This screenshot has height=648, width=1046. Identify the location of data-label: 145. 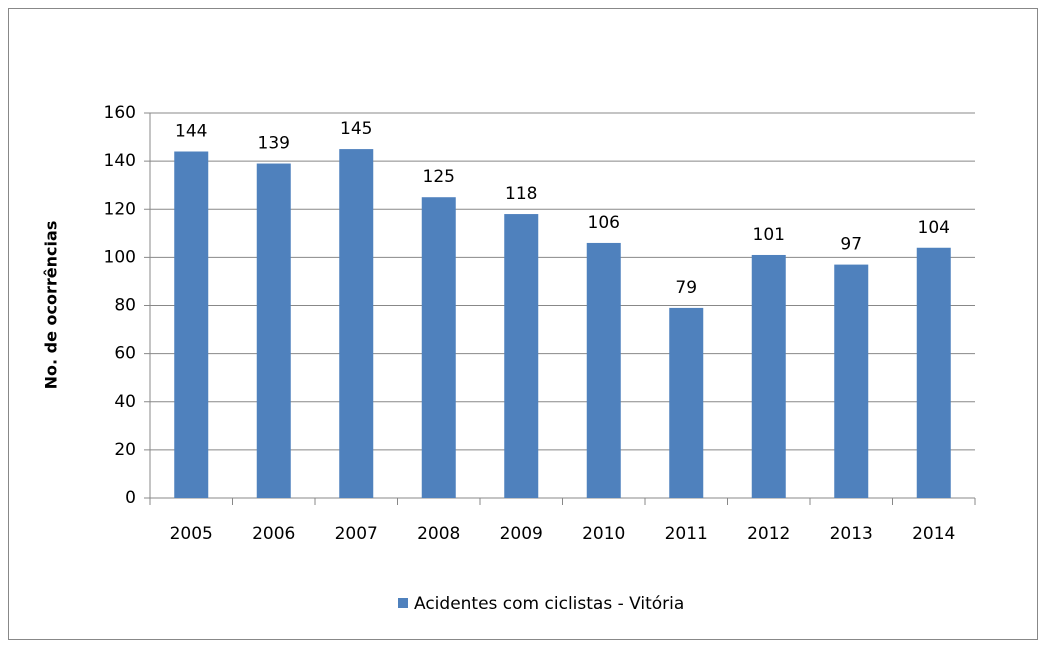
(356, 129).